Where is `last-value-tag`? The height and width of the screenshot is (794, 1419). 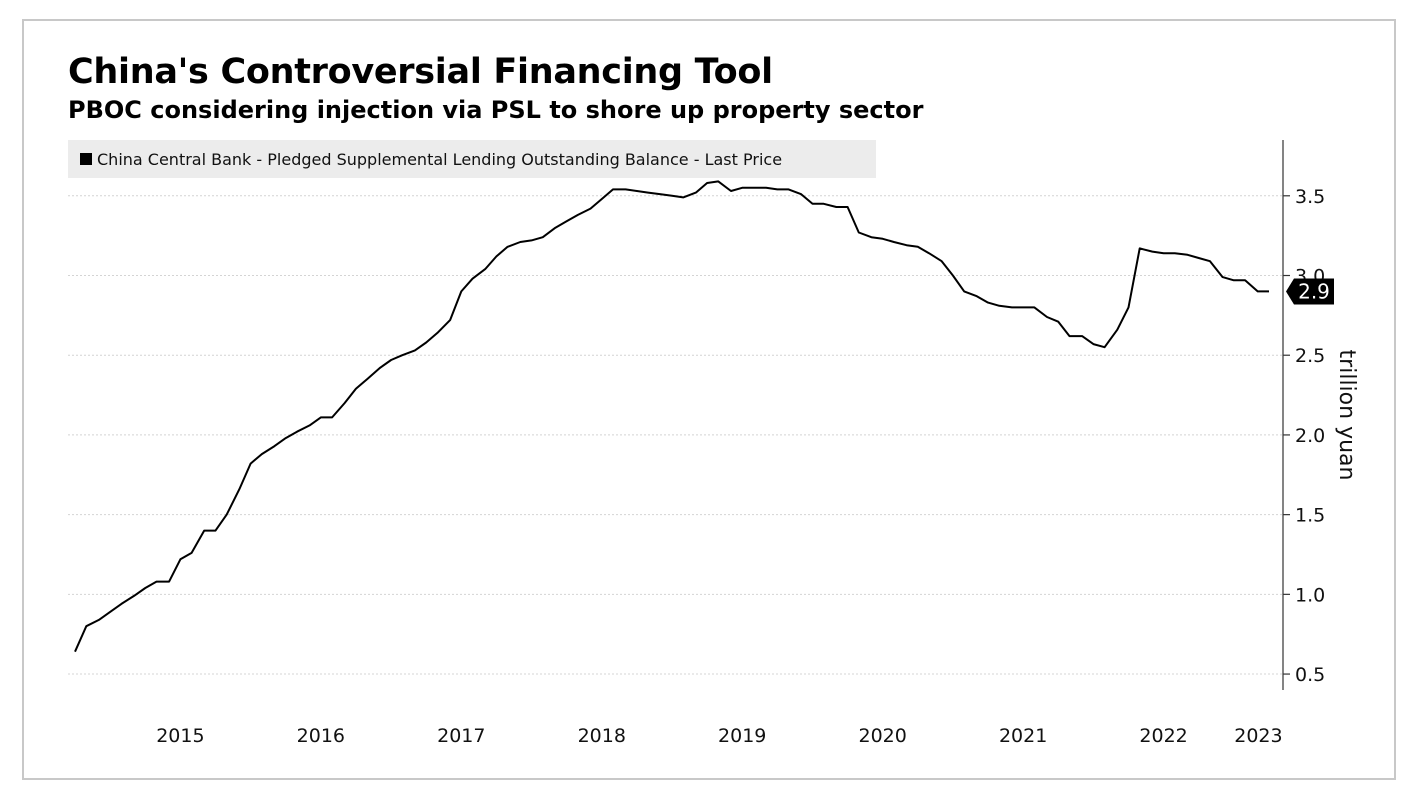 last-value-tag is located at coordinates (1310, 291).